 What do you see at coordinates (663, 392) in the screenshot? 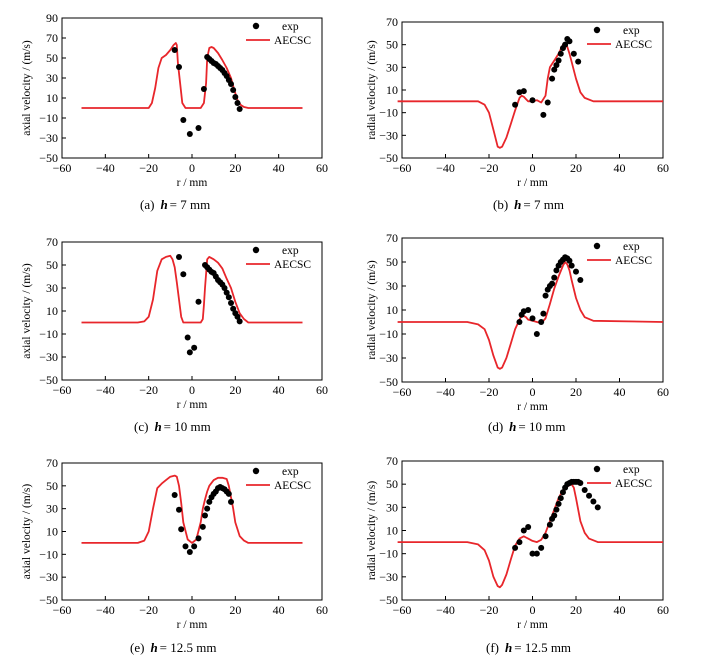
I see `x-tick-label: 60` at bounding box center [663, 392].